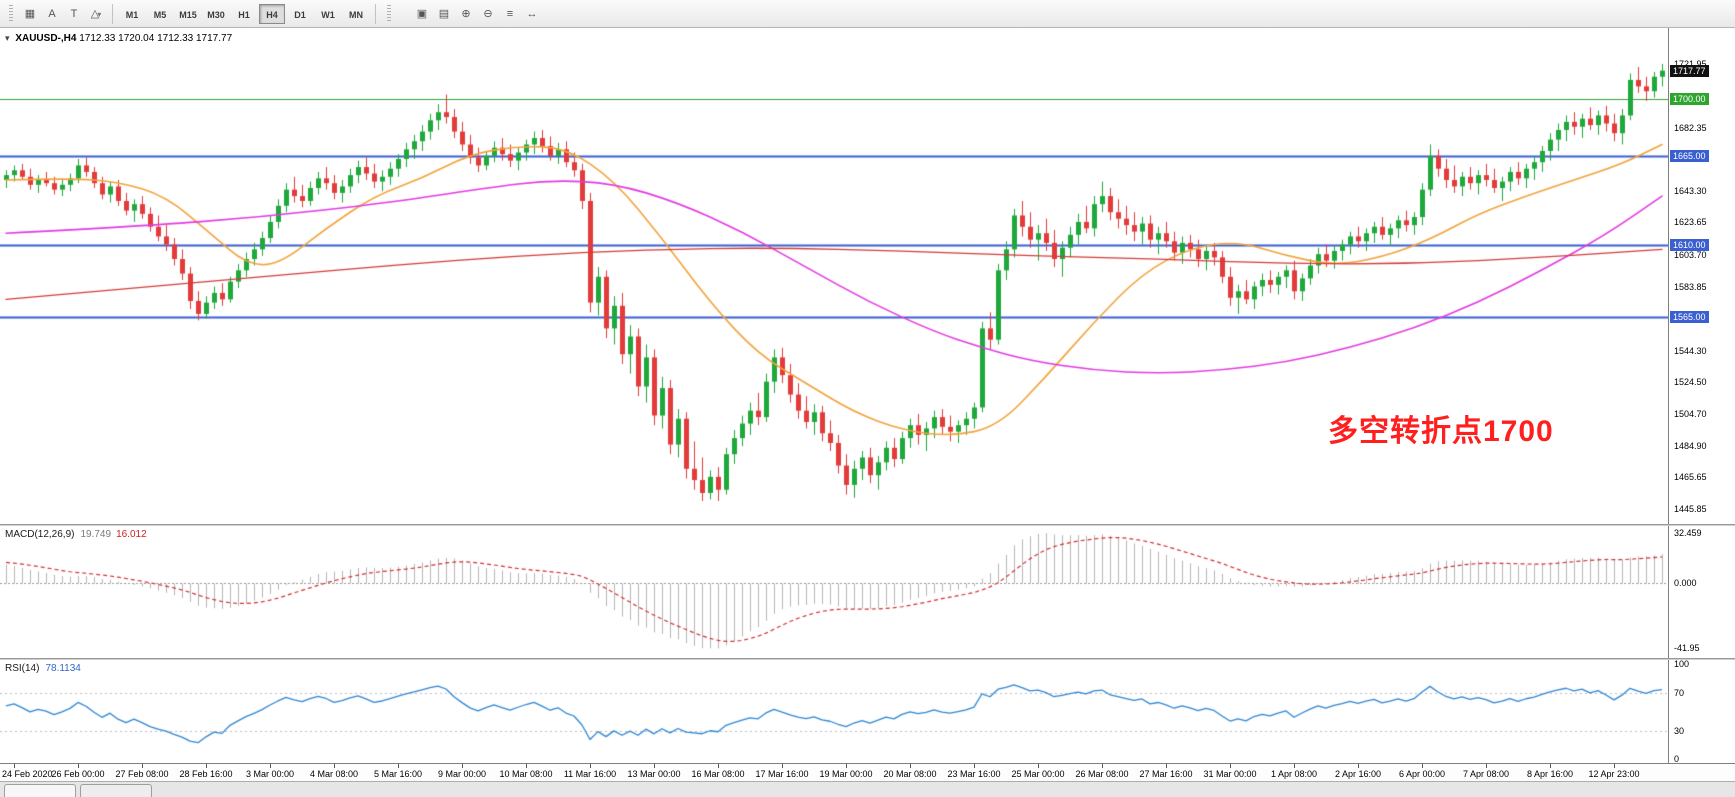 The image size is (1735, 797). Describe the element at coordinates (63, 14) in the screenshot. I see `line-studies-toolbar: ▦ A T △▾` at that location.